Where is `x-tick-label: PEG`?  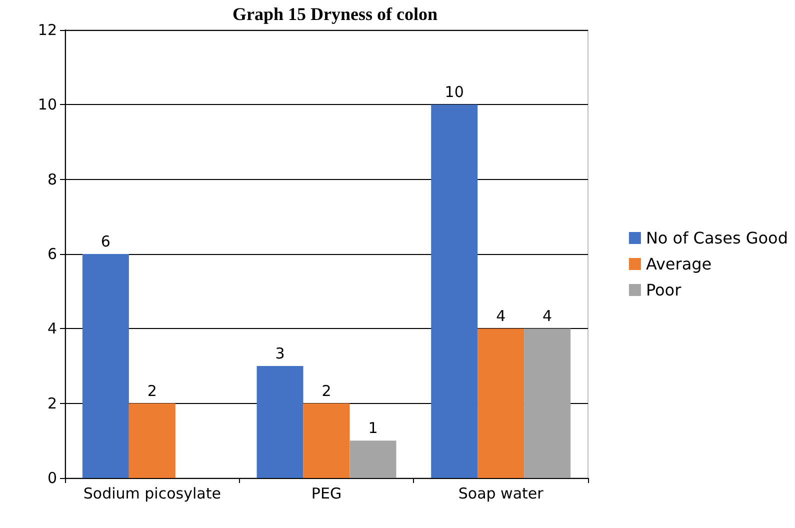
x-tick-label: PEG is located at coordinates (326, 493).